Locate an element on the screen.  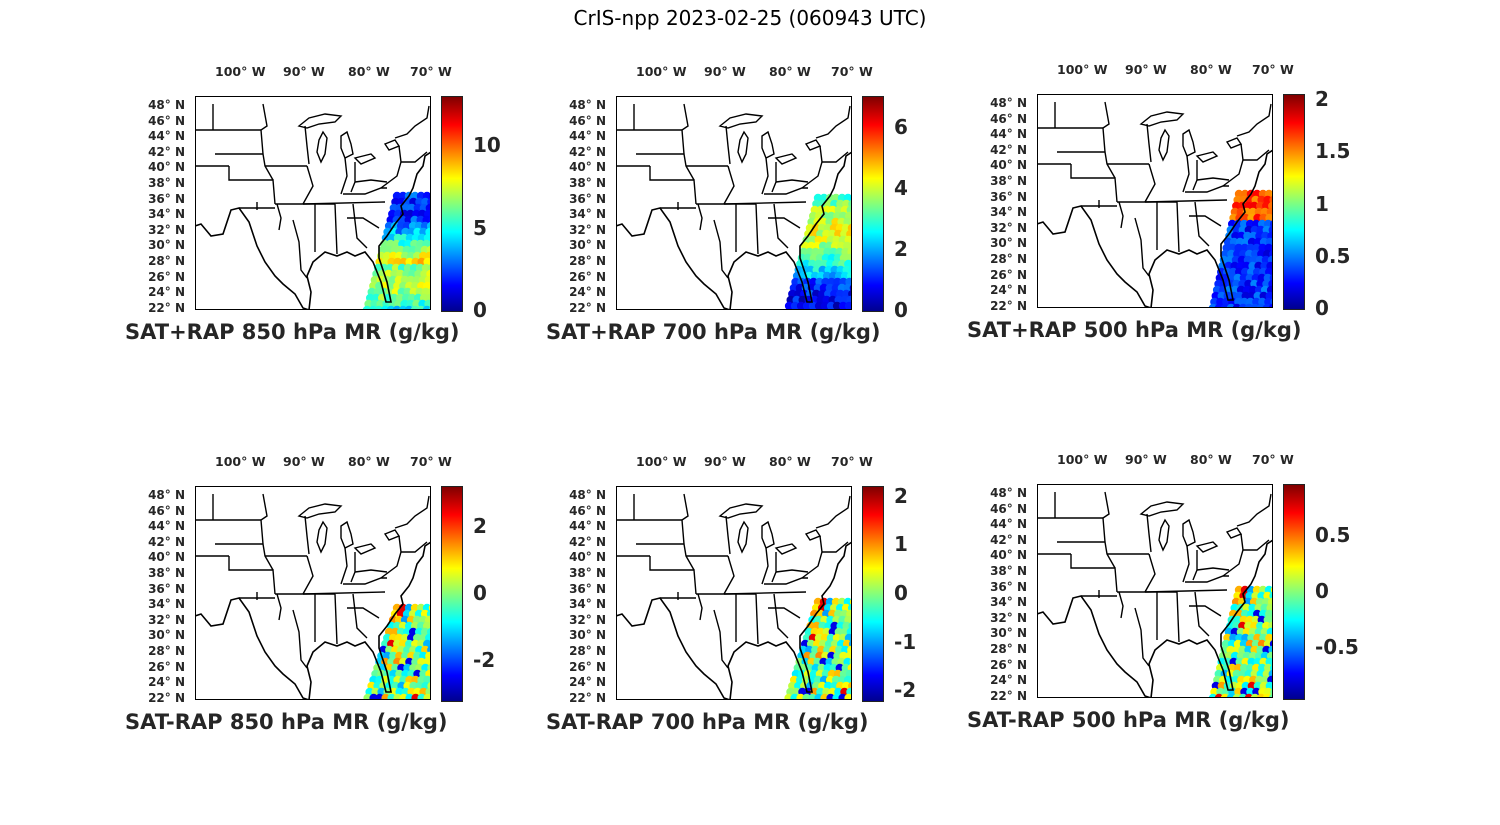
colorbar-tick-label: -2 is located at coordinates (905, 690).